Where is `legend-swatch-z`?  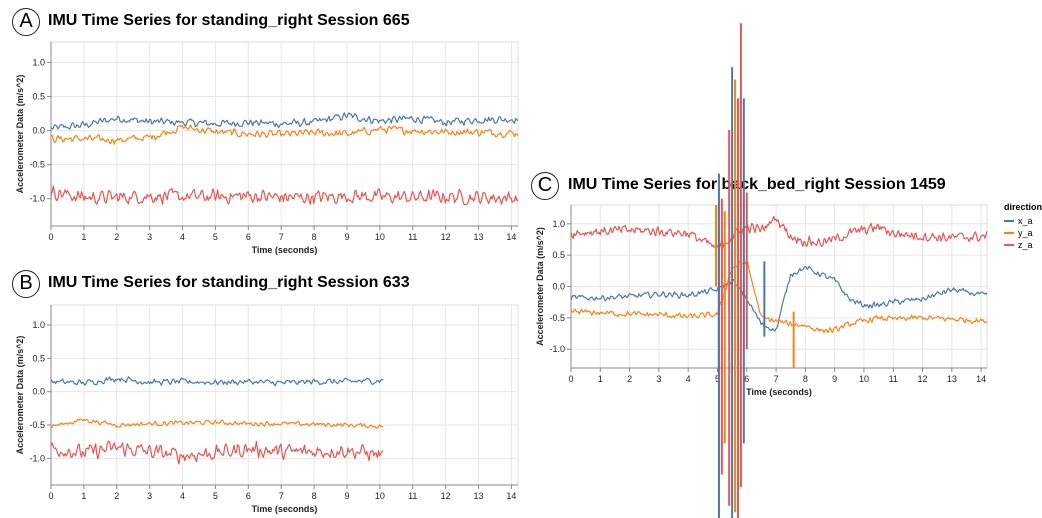 legend-swatch-z is located at coordinates (1009, 245).